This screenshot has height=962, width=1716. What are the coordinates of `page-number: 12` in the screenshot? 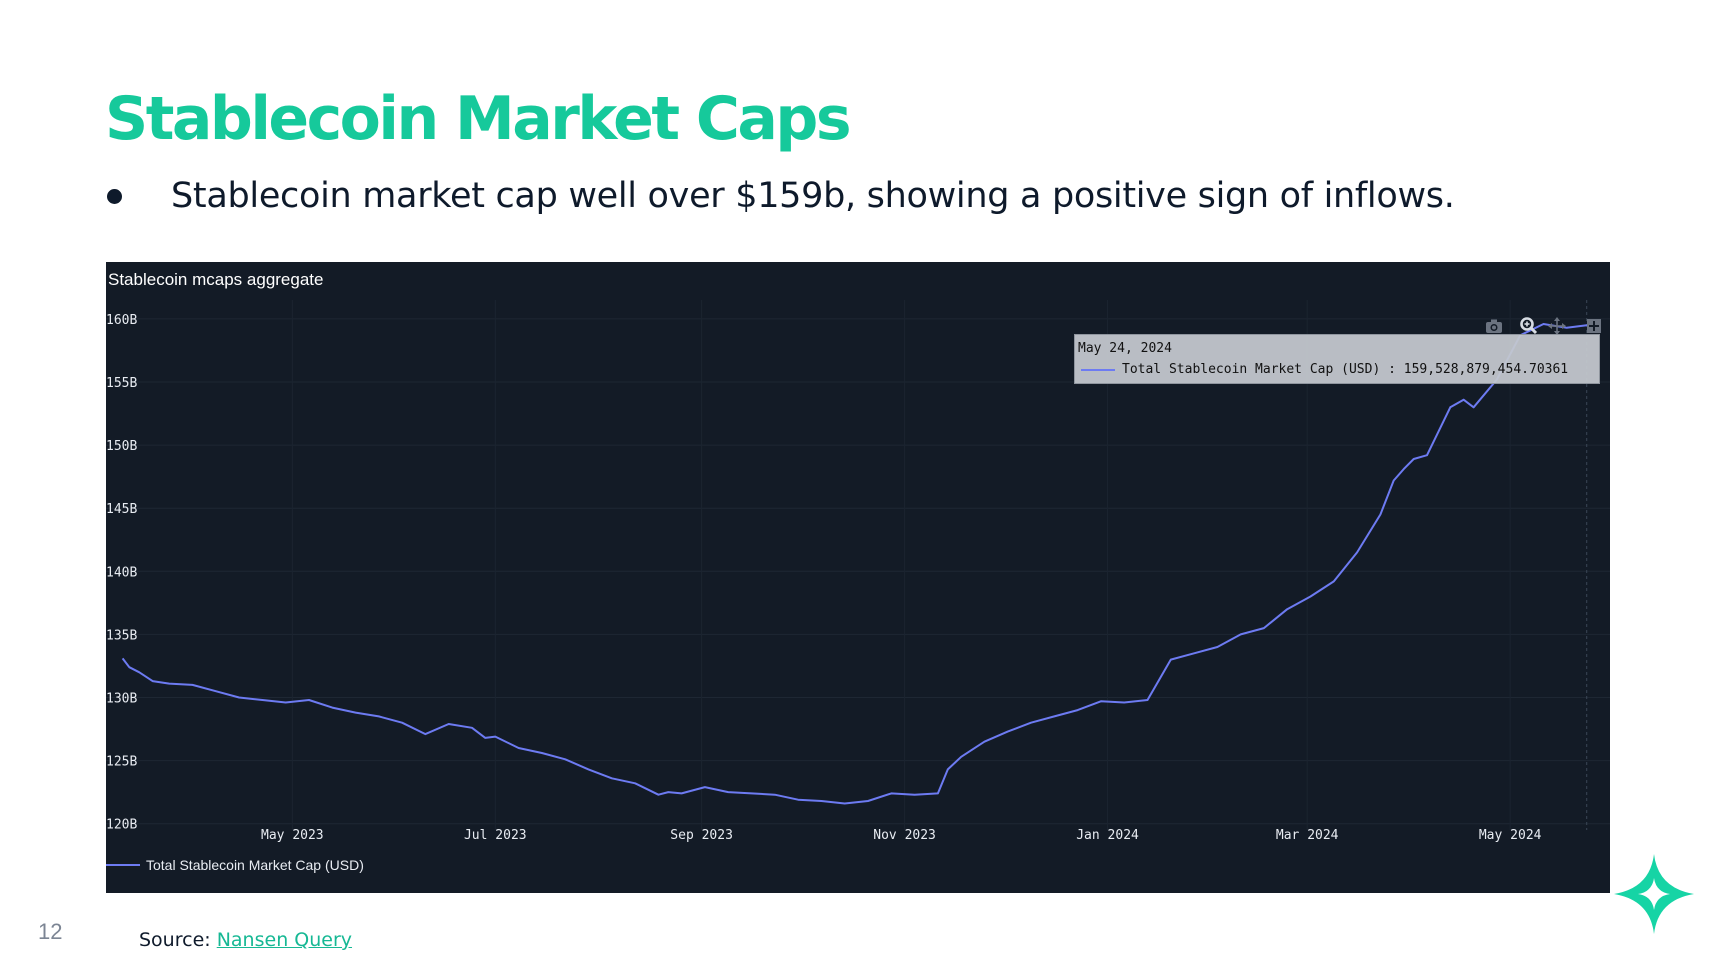 It's located at (50, 931).